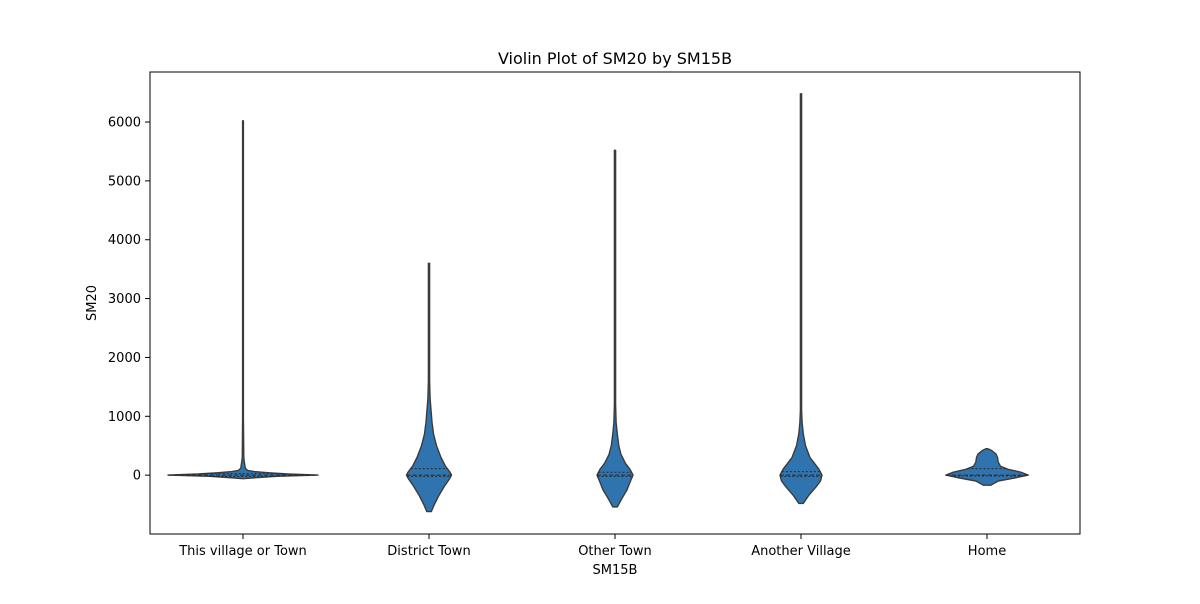 This screenshot has height=604, width=1200. I want to click on x-tick-label: District Town, so click(428, 551).